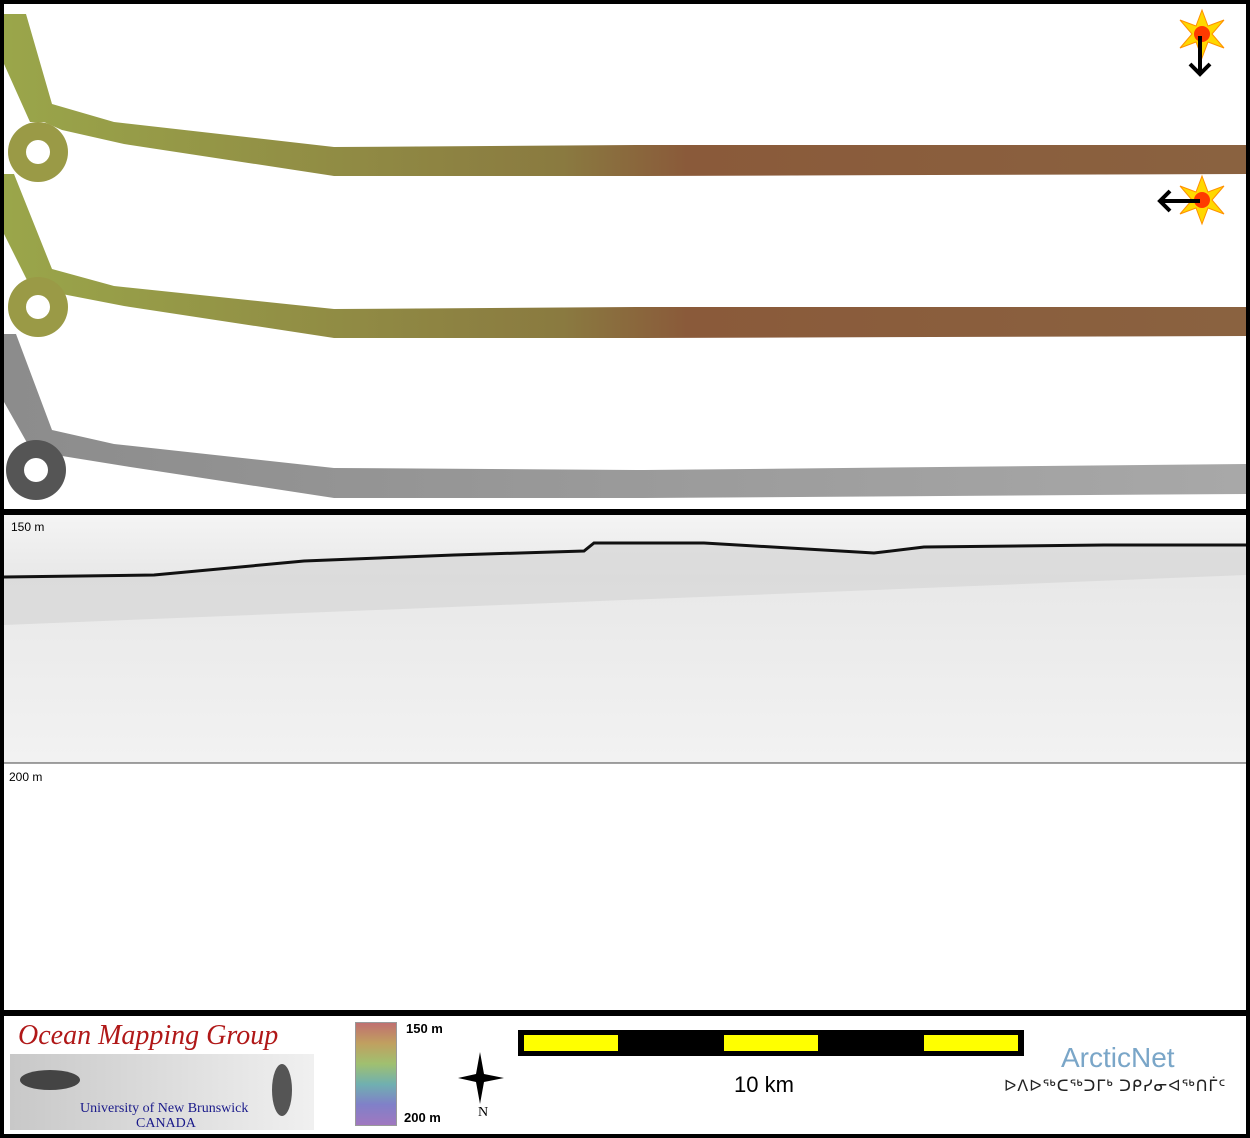 The image size is (1250, 1138). What do you see at coordinates (1202, 200) in the screenshot?
I see `sun-icon` at bounding box center [1202, 200].